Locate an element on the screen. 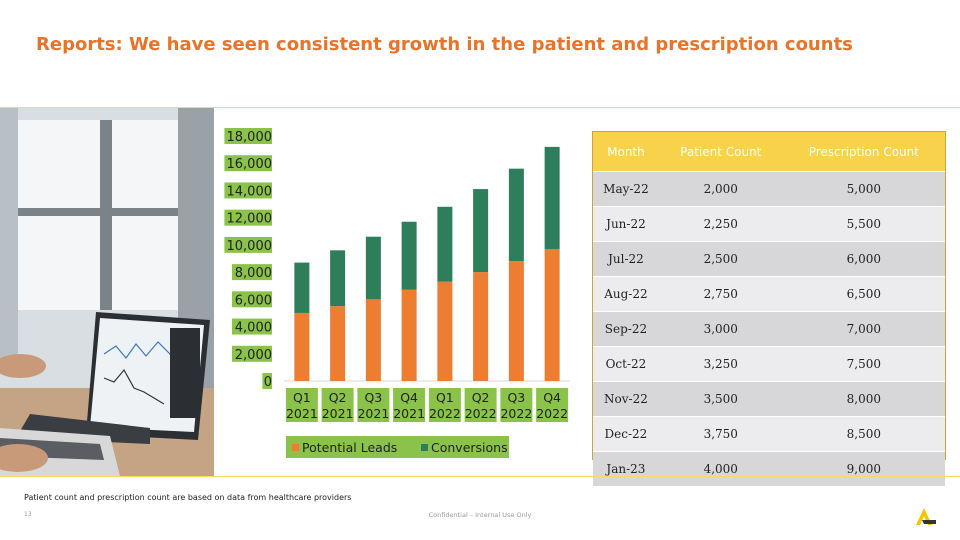 This screenshot has height=540, width=960. page-number: 13 is located at coordinates (28, 514).